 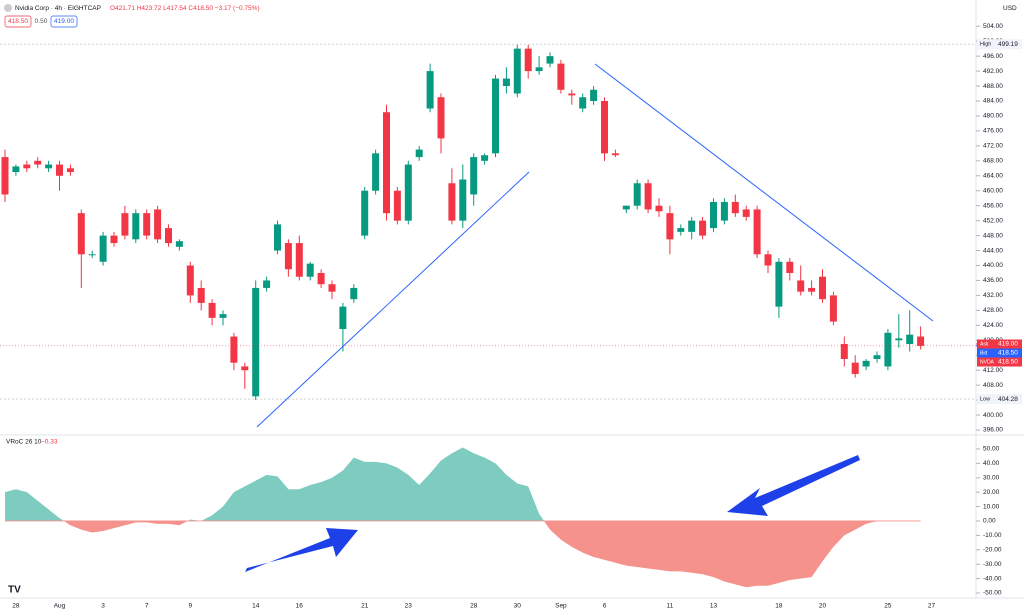 I want to click on quote-tag-name: Bid, so click(x=983, y=353).